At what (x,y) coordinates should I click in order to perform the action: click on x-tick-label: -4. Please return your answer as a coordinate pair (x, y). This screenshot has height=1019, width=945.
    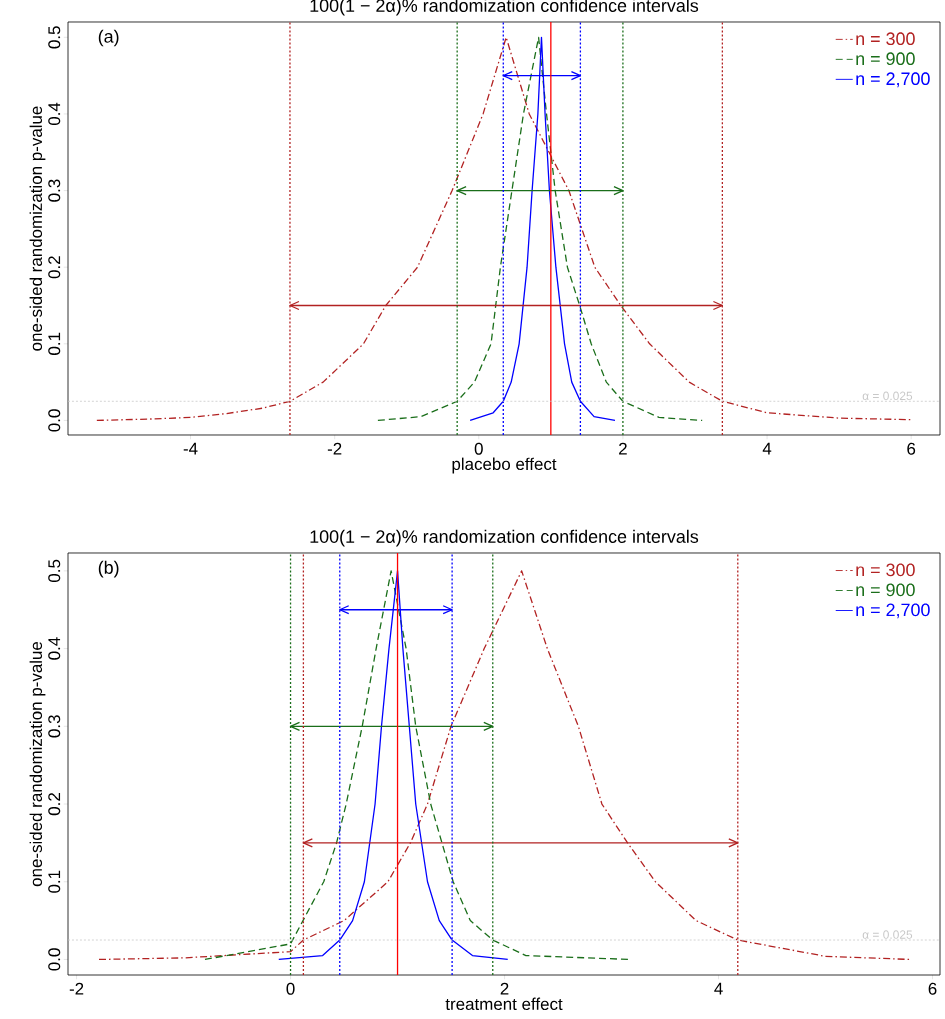
    Looking at the image, I should click on (190, 448).